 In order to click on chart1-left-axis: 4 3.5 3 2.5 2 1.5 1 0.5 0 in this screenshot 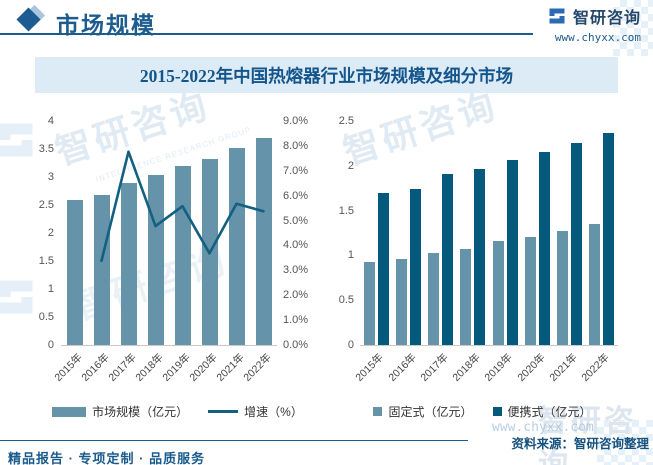, I will do `click(41, 233)`.